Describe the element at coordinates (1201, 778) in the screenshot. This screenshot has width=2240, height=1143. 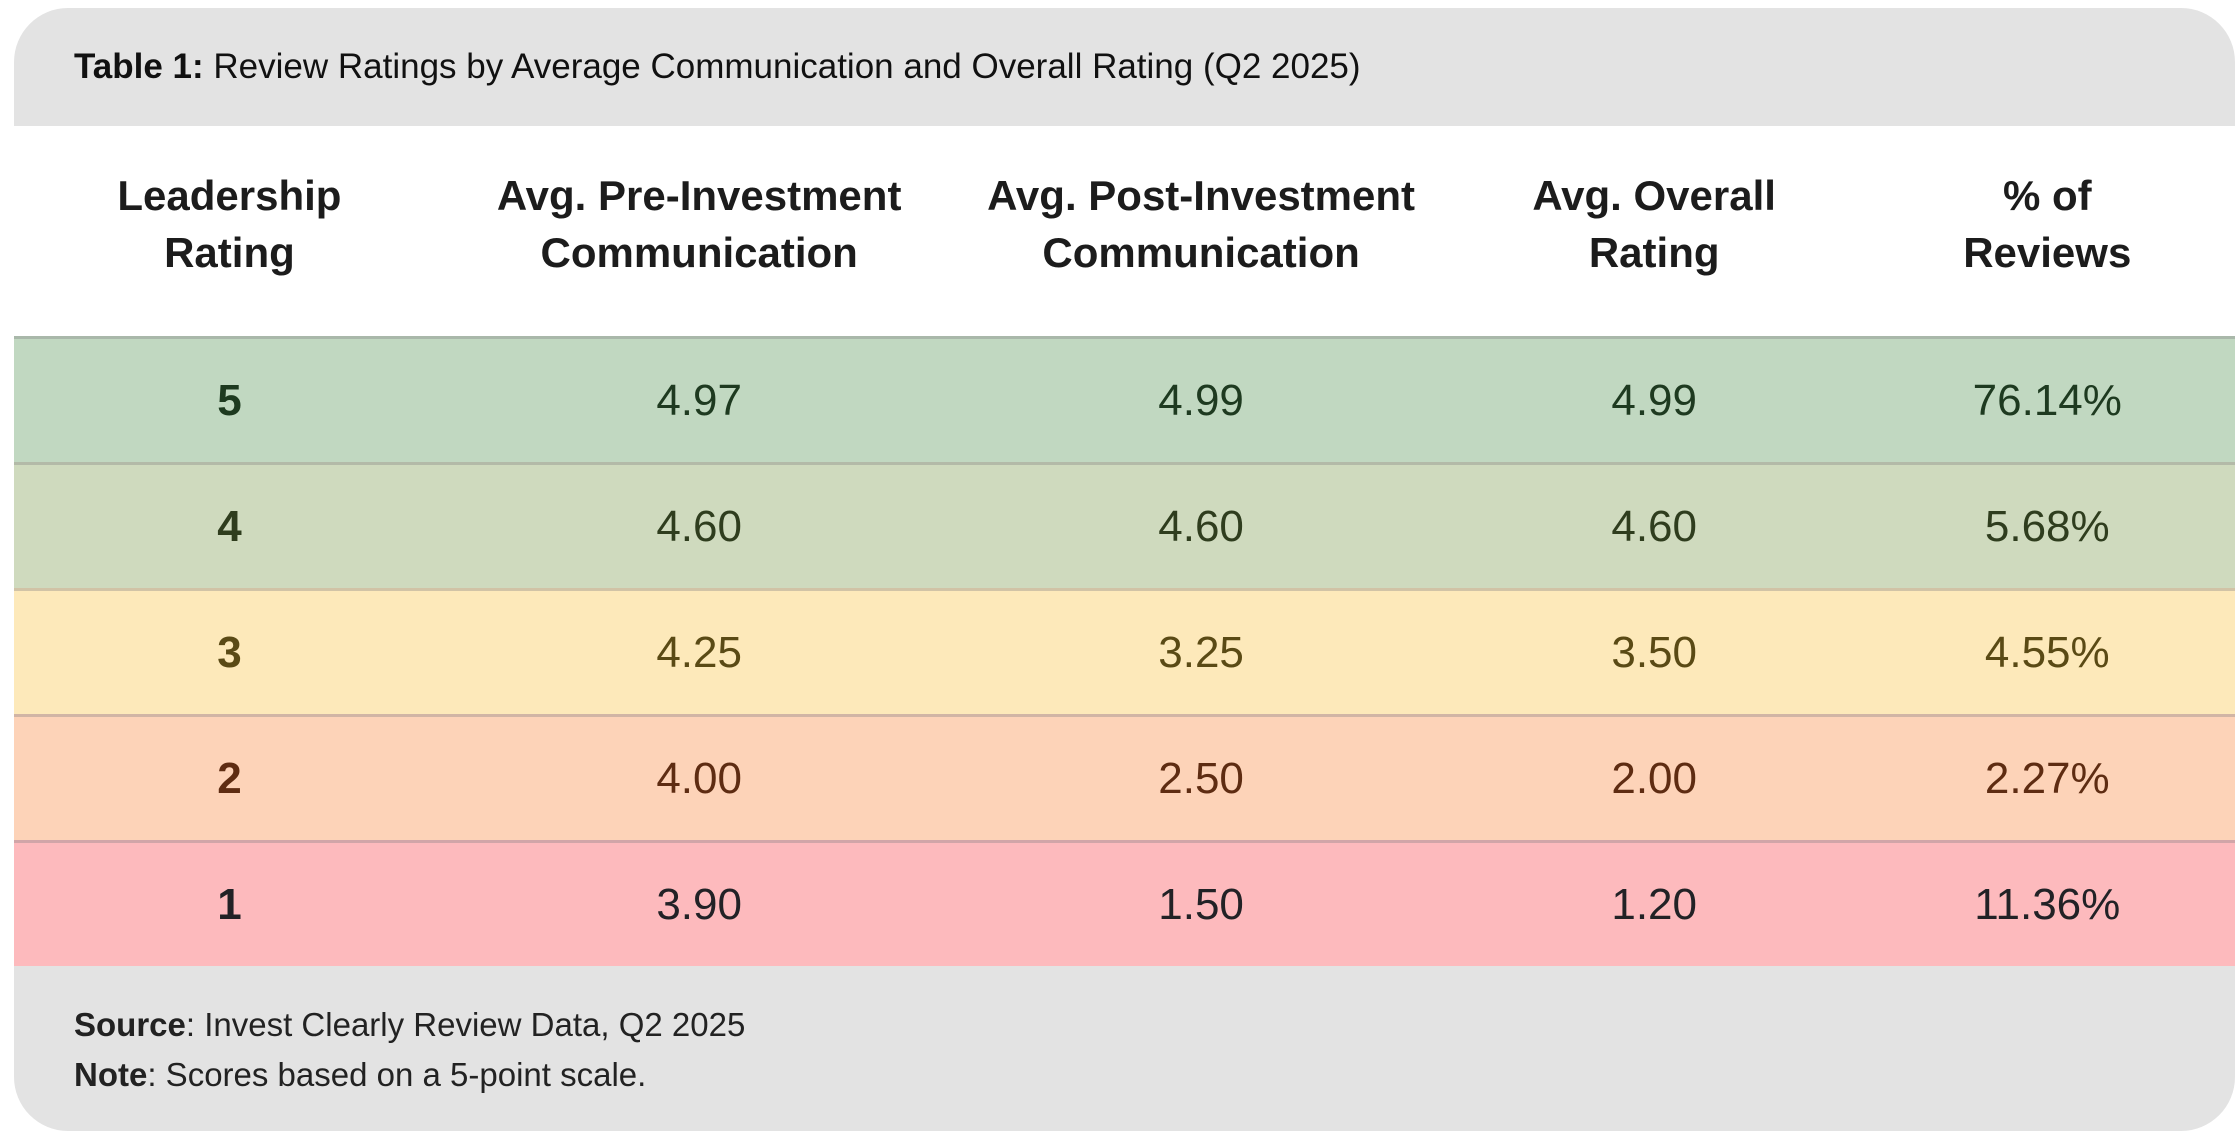
I see `post-investment-cell: 2.50` at that location.